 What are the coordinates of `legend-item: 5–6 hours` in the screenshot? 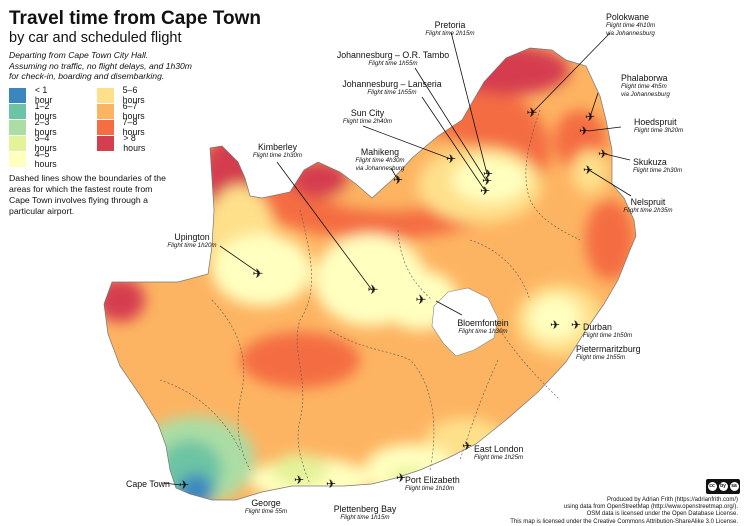 It's located at (124, 95).